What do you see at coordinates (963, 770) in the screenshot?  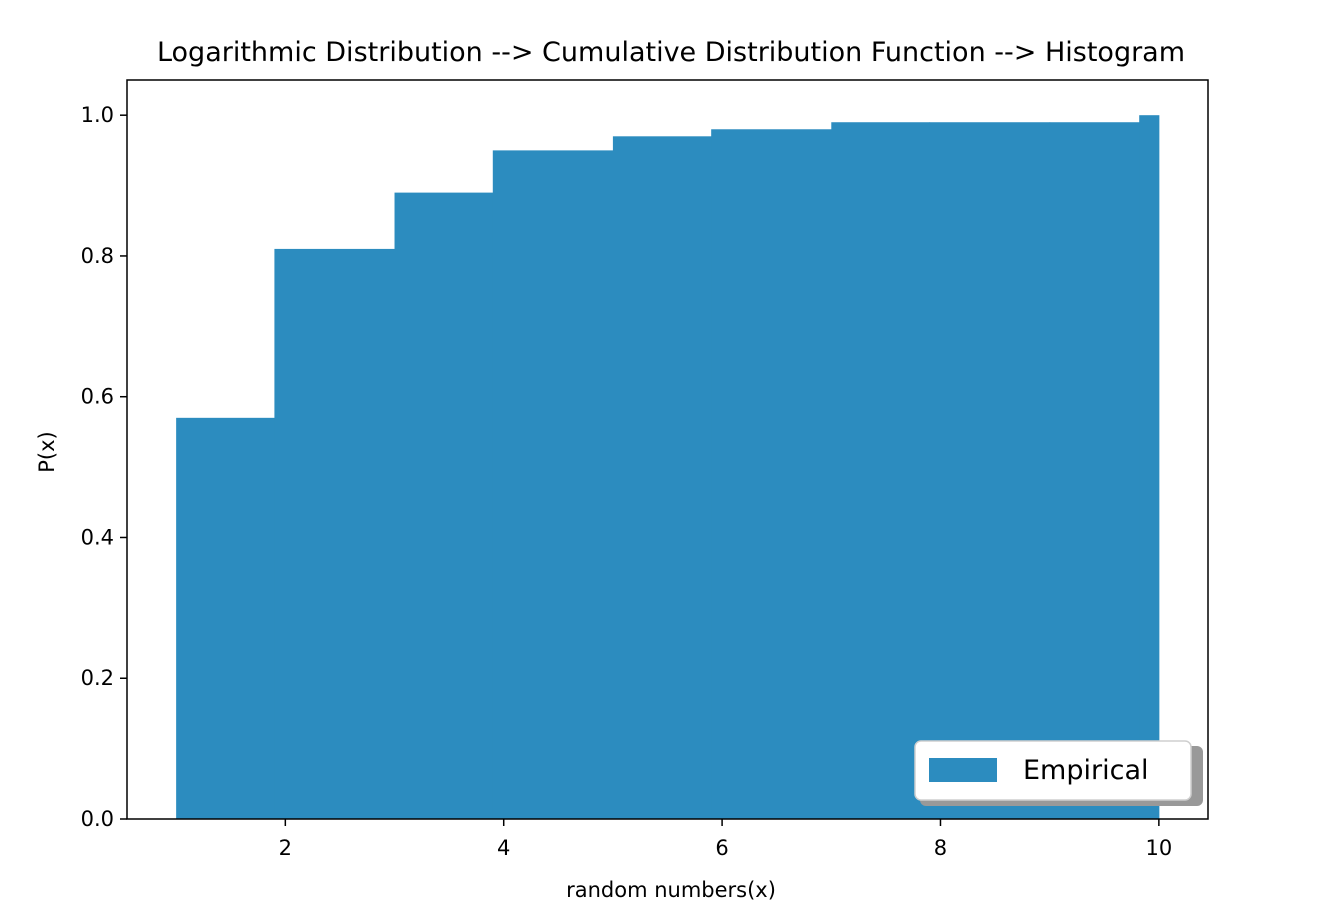 I see `legend-swatch` at bounding box center [963, 770].